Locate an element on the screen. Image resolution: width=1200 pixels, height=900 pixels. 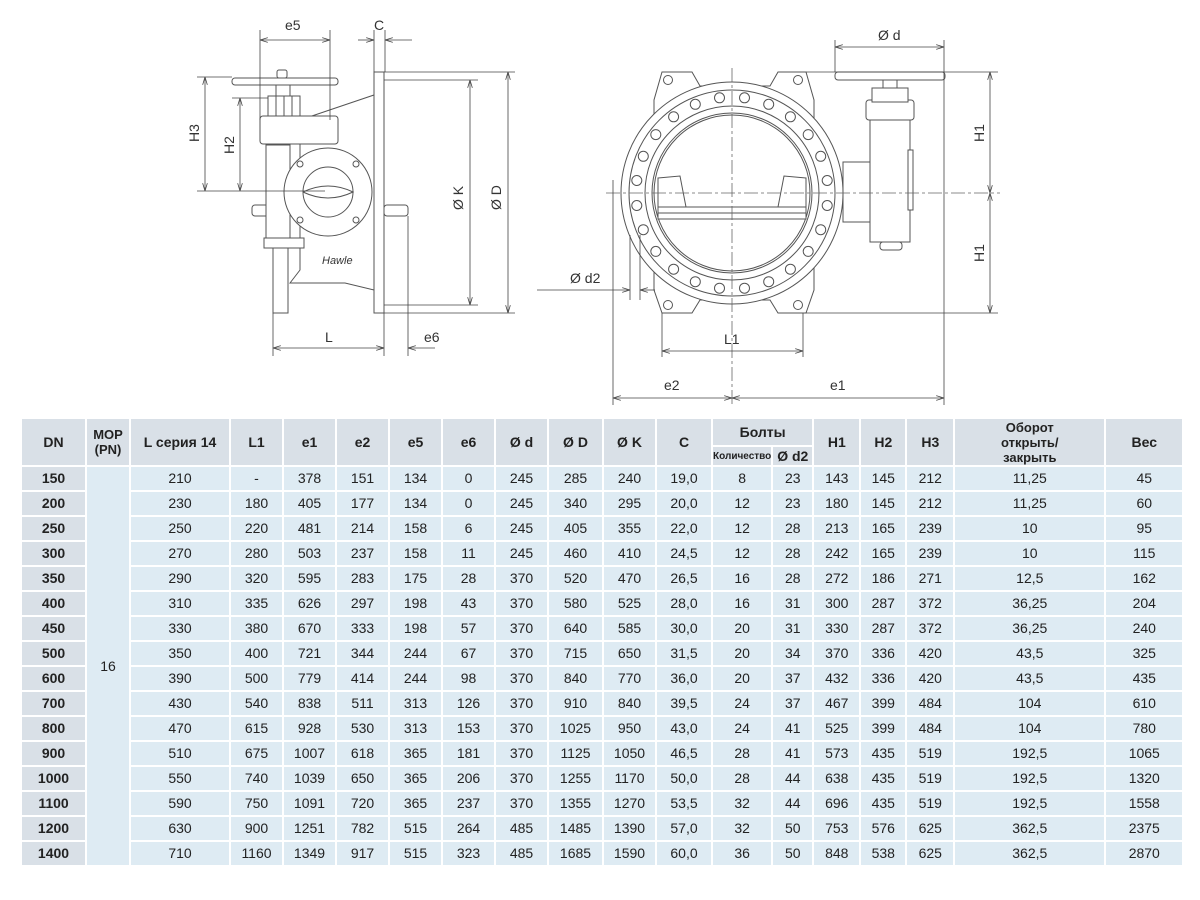
cell-weight: 115 is located at coordinates (1144, 553).